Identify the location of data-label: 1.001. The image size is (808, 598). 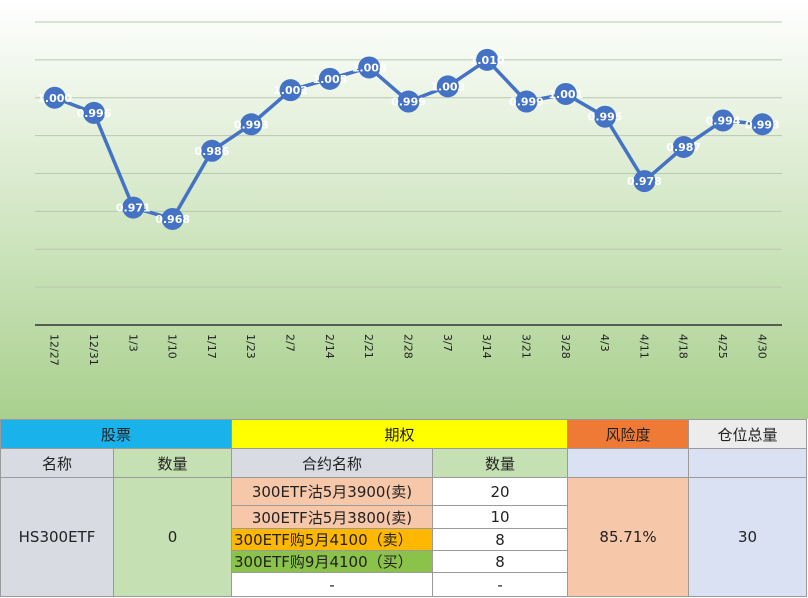
(565, 94).